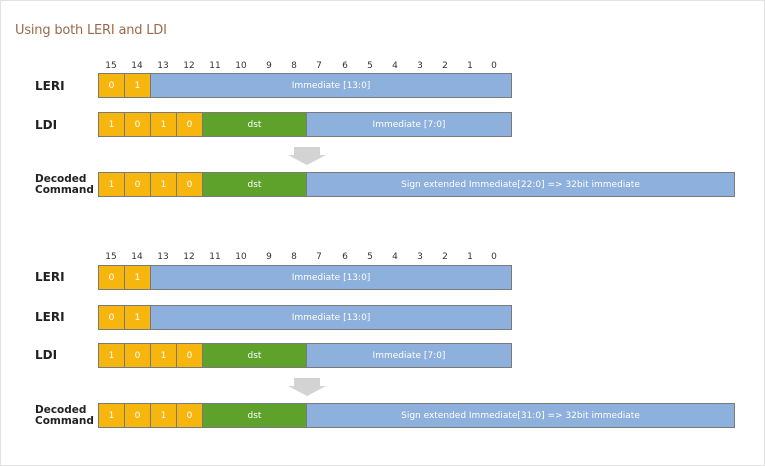 The image size is (765, 466). What do you see at coordinates (91, 30) in the screenshot?
I see `diagram-title: Using both LERI and LDI` at bounding box center [91, 30].